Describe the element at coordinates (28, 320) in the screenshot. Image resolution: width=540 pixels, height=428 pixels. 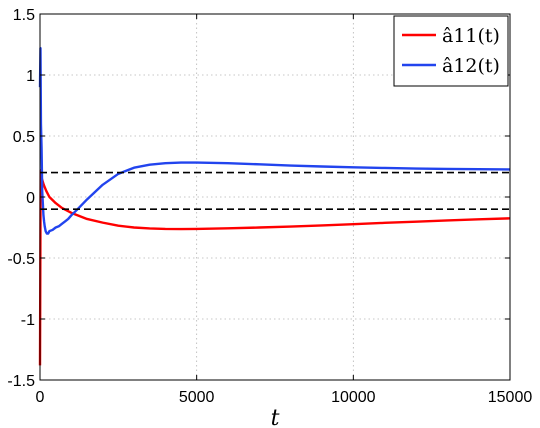
I see `y-tick-label: -1` at that location.